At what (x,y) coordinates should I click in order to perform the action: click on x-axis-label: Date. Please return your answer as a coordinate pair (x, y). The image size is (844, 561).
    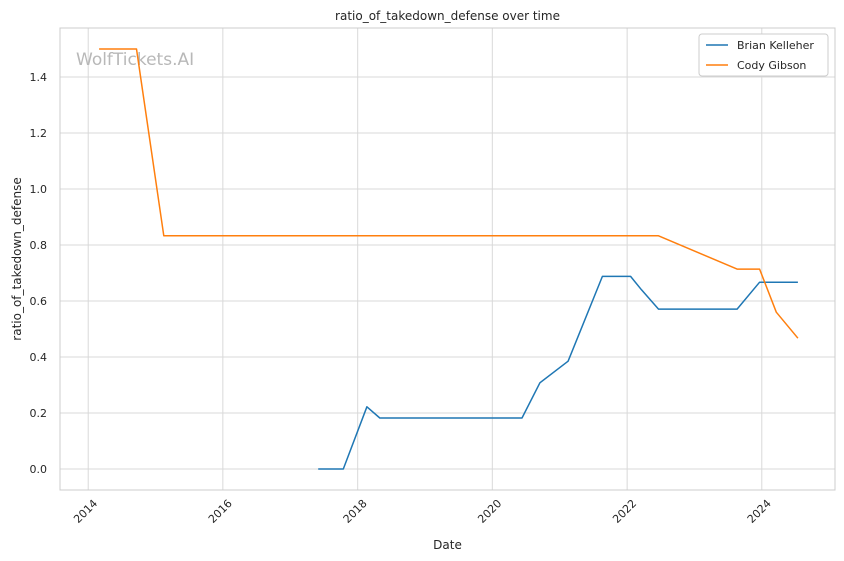
    Looking at the image, I should click on (447, 545).